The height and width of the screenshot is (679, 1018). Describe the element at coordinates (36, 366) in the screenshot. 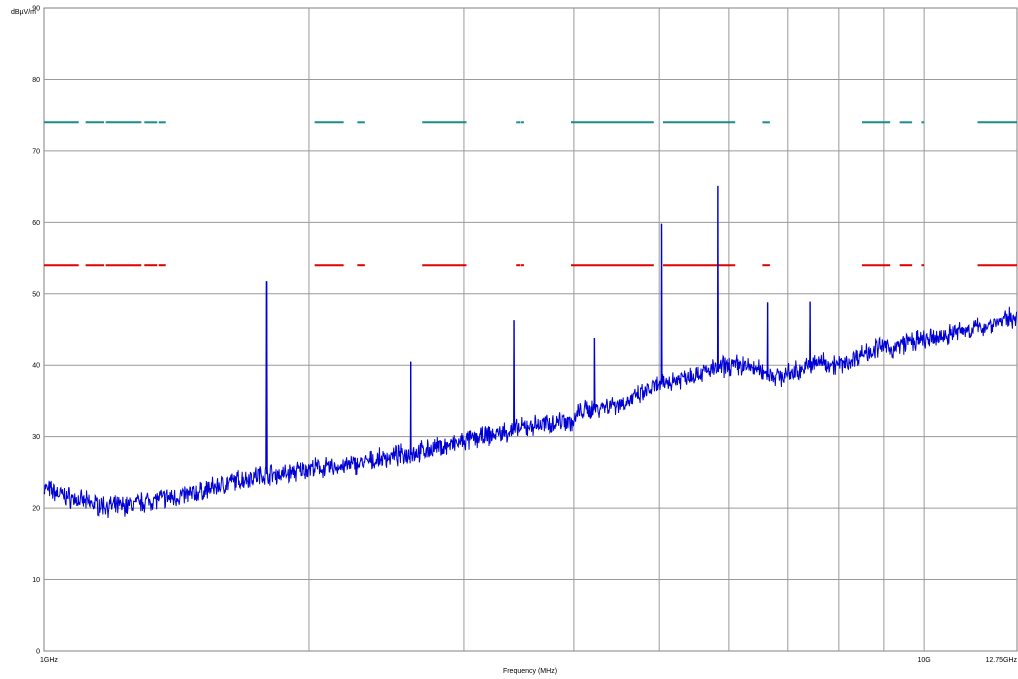

I see `y-tick-label: 40` at that location.